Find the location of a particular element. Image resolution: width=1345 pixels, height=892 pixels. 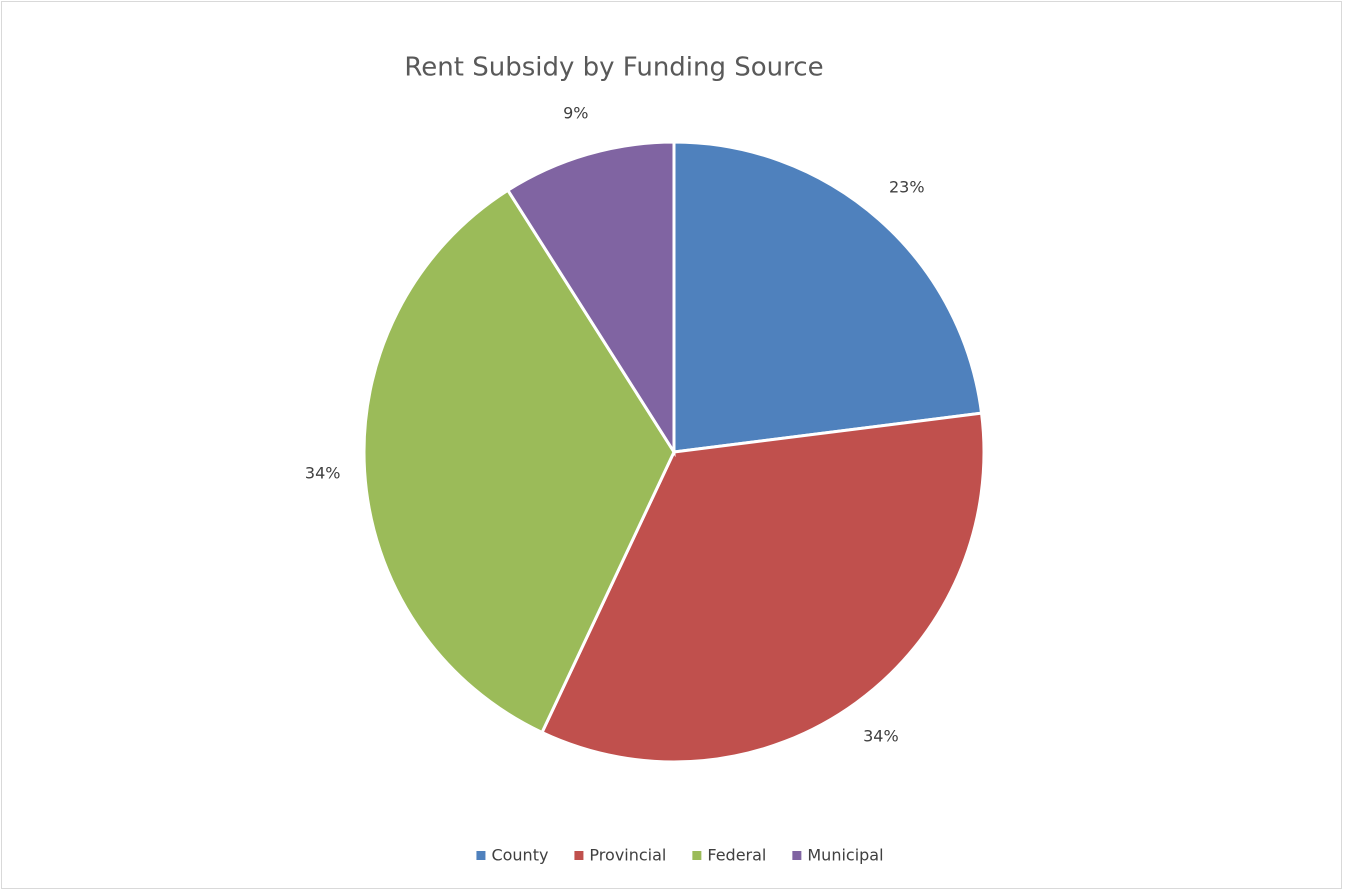

data-label: 9% is located at coordinates (575, 112).